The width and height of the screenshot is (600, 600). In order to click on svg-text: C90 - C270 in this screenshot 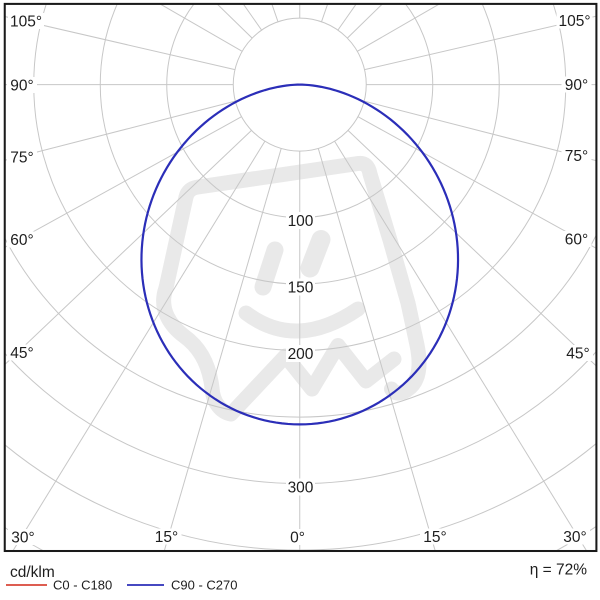, I will do `click(204, 585)`.